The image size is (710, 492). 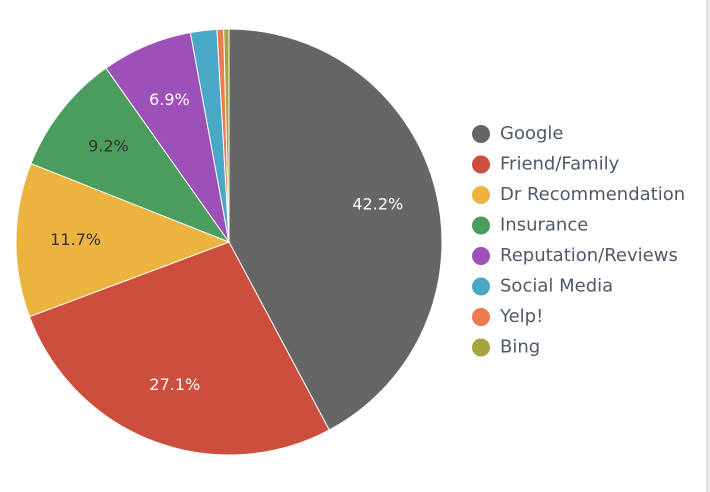 I want to click on legend-label-insurance: Insurance, so click(x=544, y=225).